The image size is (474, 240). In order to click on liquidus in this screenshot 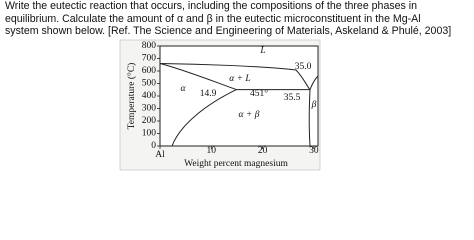, I will do `click(235, 77)`.